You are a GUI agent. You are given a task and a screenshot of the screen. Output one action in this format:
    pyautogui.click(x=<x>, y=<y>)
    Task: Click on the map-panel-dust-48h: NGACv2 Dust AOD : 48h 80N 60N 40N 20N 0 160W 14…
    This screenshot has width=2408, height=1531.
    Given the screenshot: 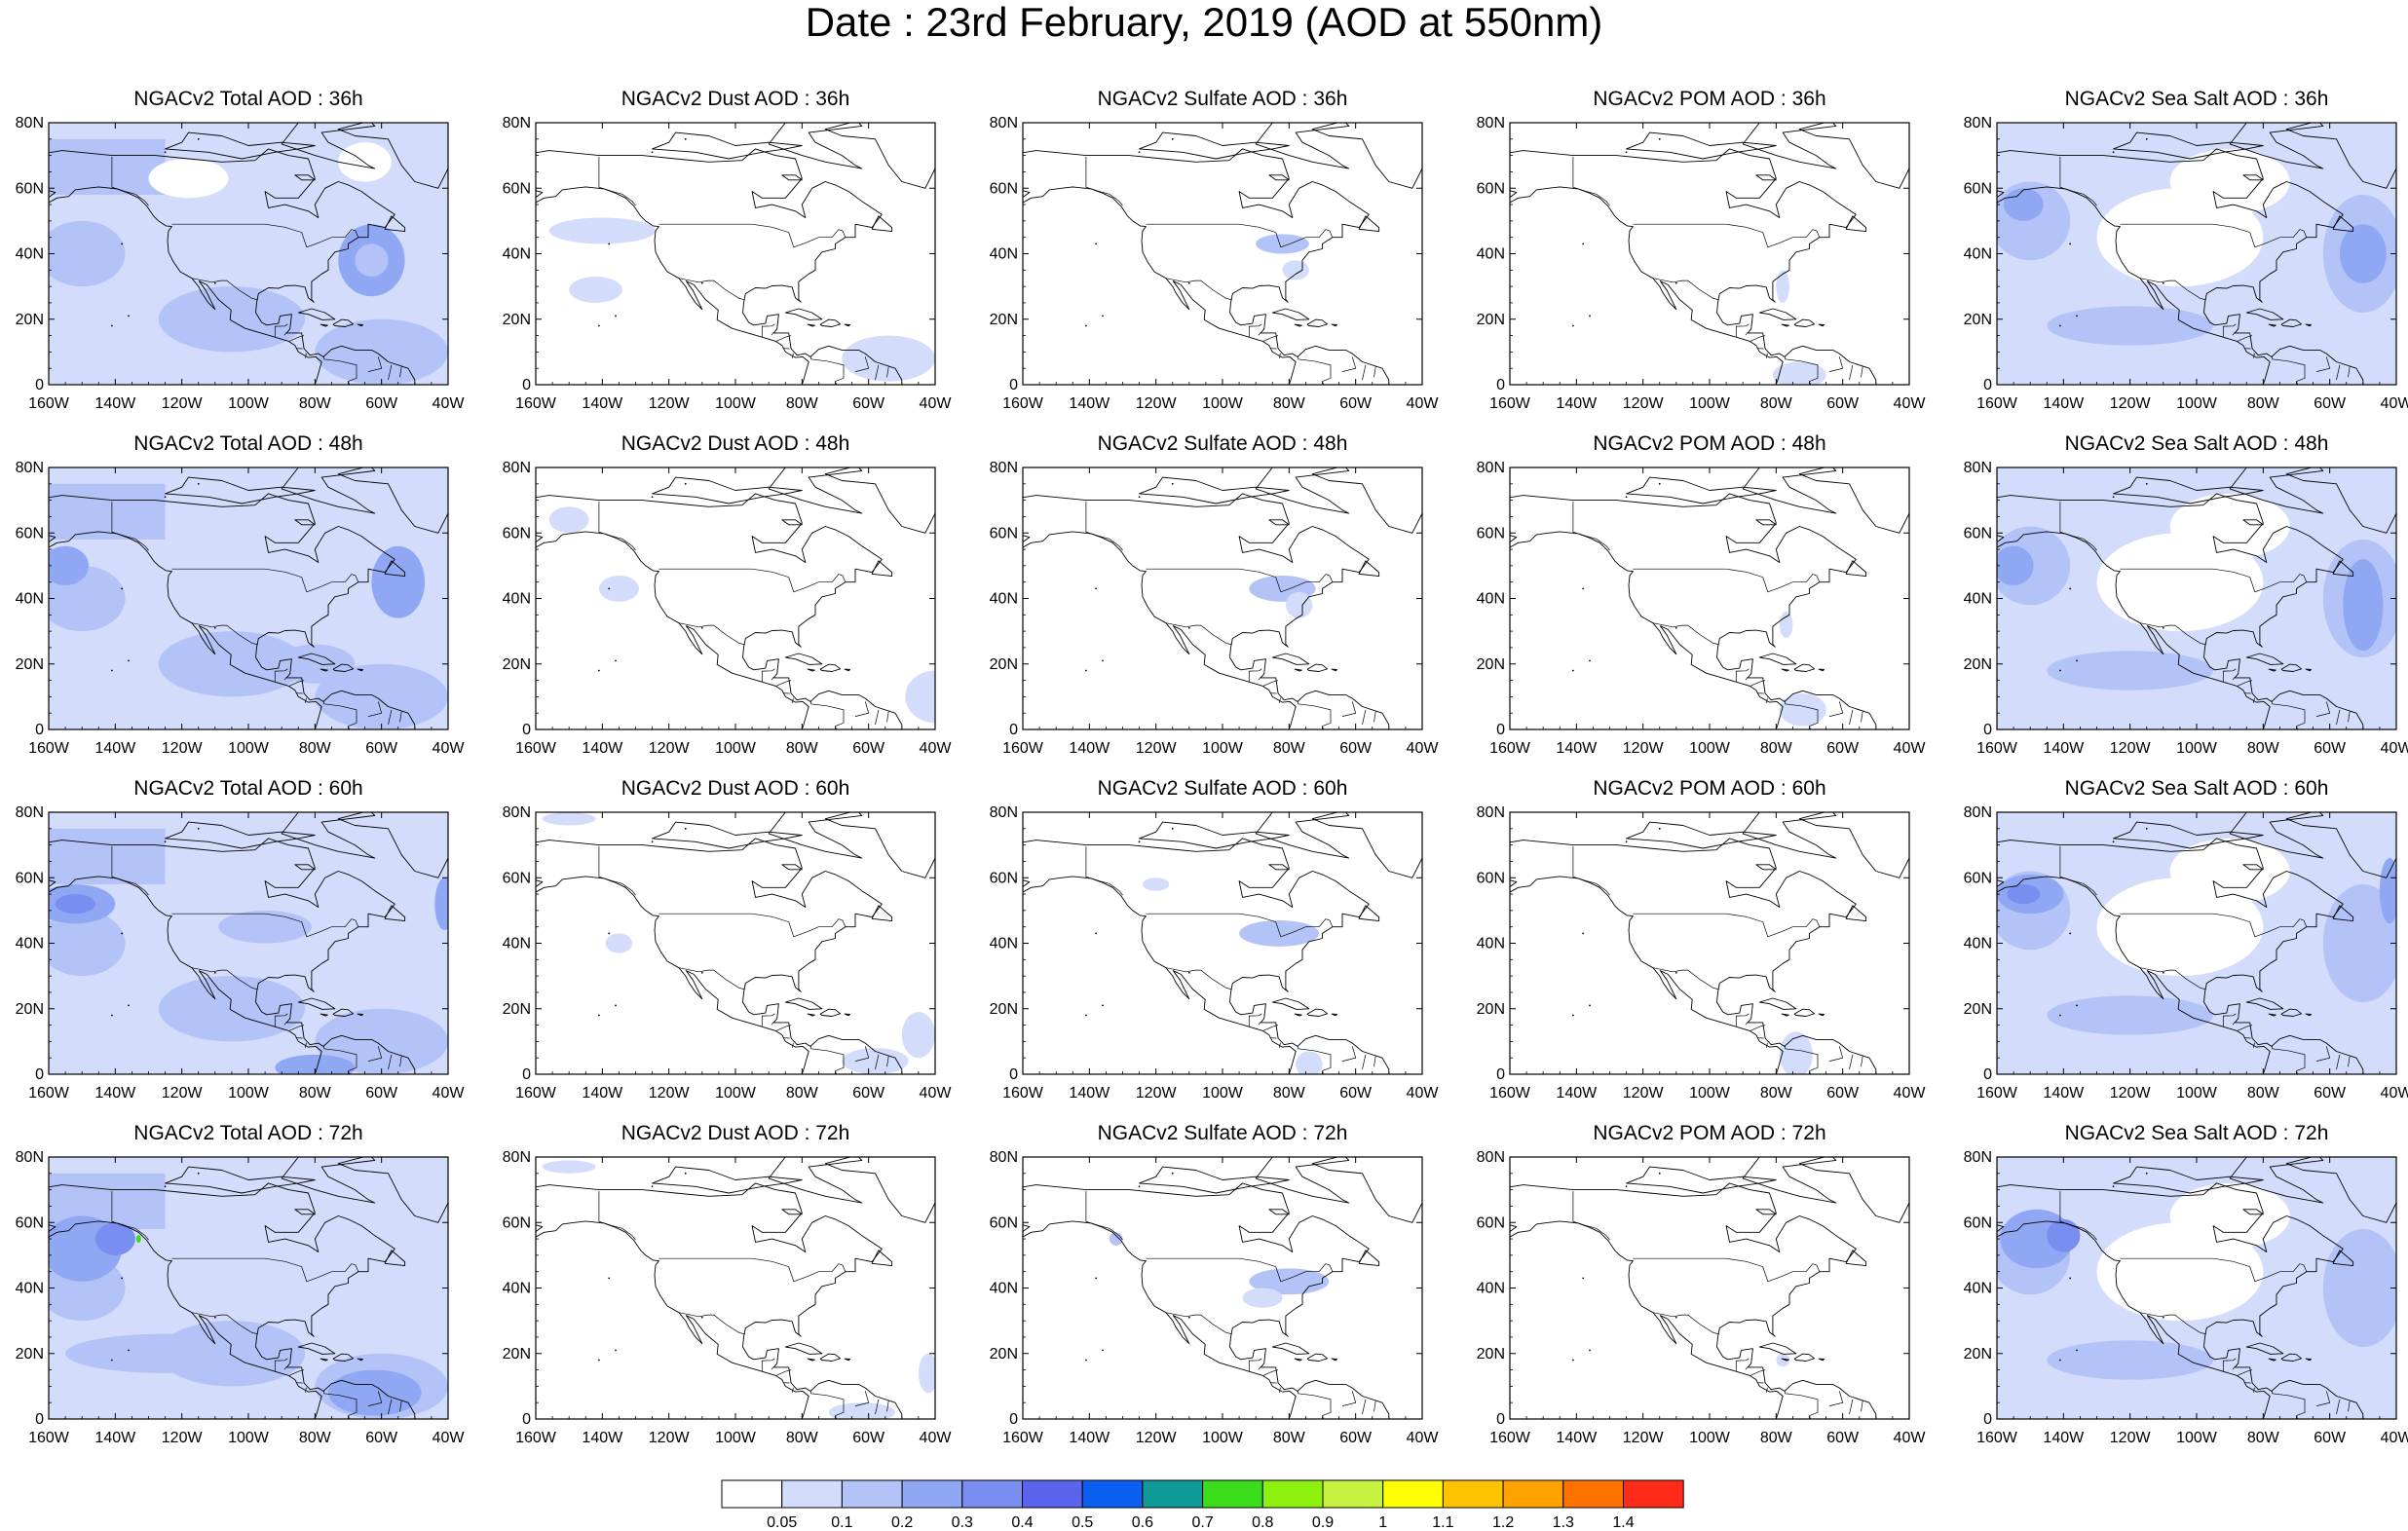 What is the action you would take?
    pyautogui.click(x=735, y=598)
    